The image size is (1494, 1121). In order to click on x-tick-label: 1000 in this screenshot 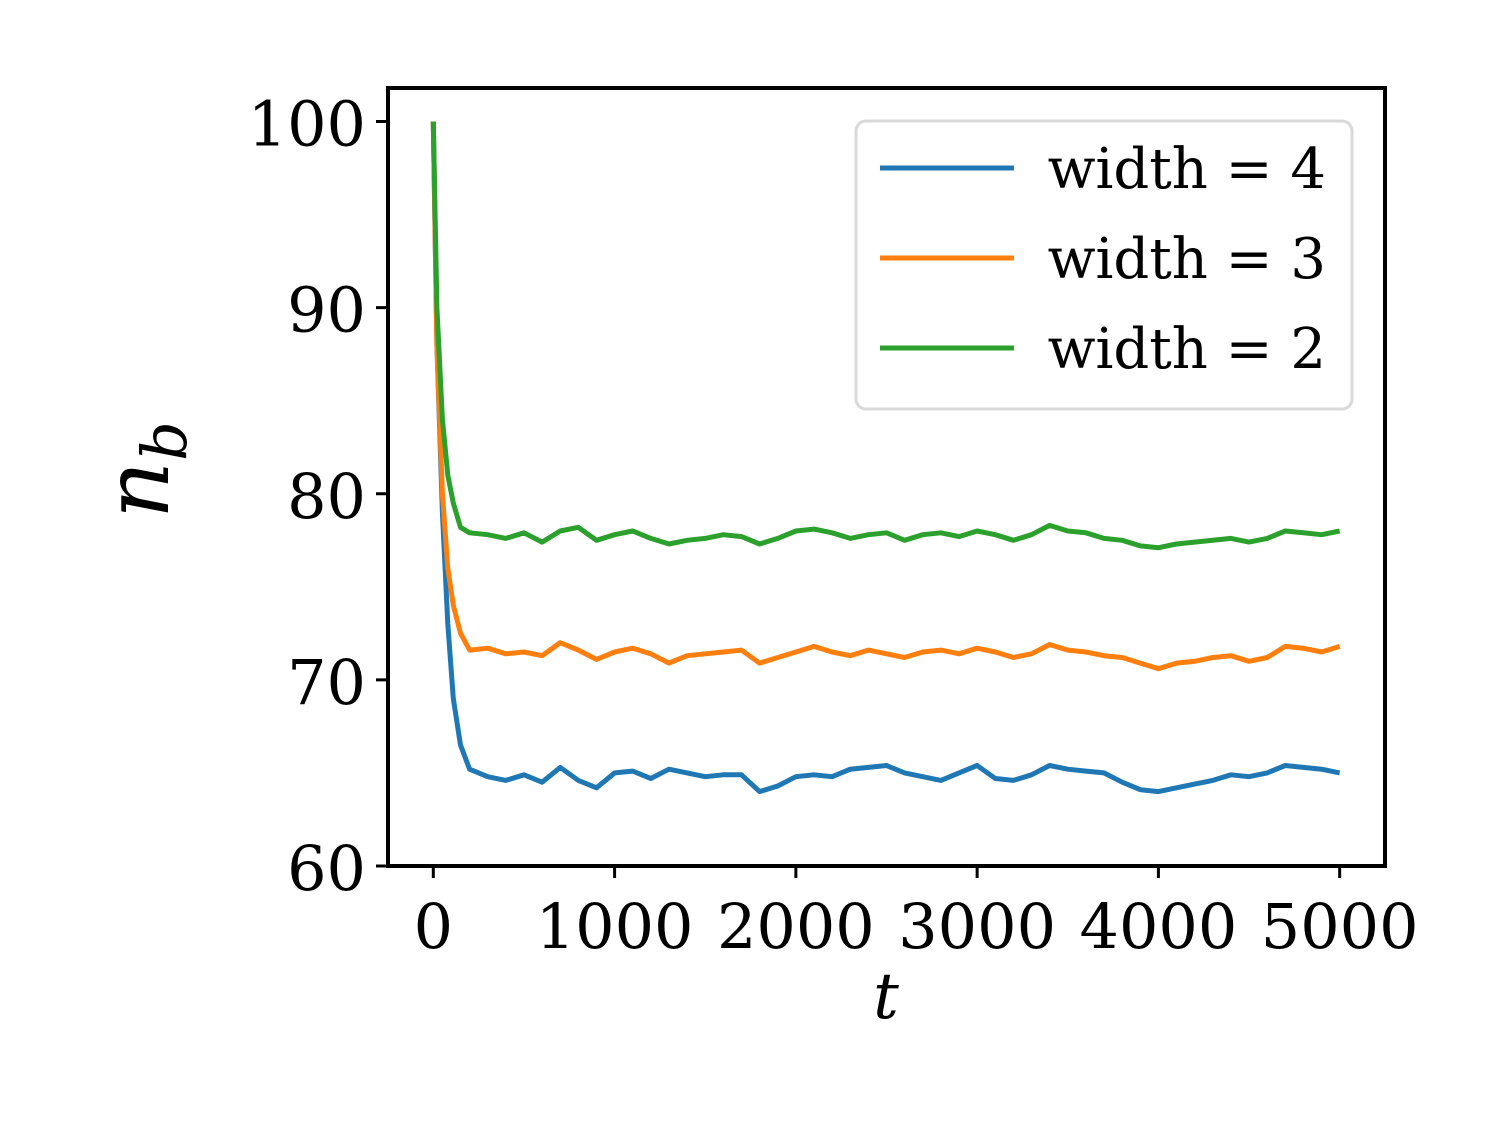, I will do `click(615, 926)`.